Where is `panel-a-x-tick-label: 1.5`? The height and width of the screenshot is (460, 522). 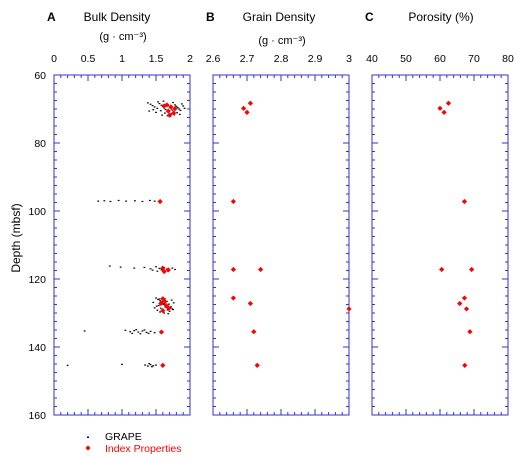
panel-a-x-tick-label: 1.5 is located at coordinates (156, 59).